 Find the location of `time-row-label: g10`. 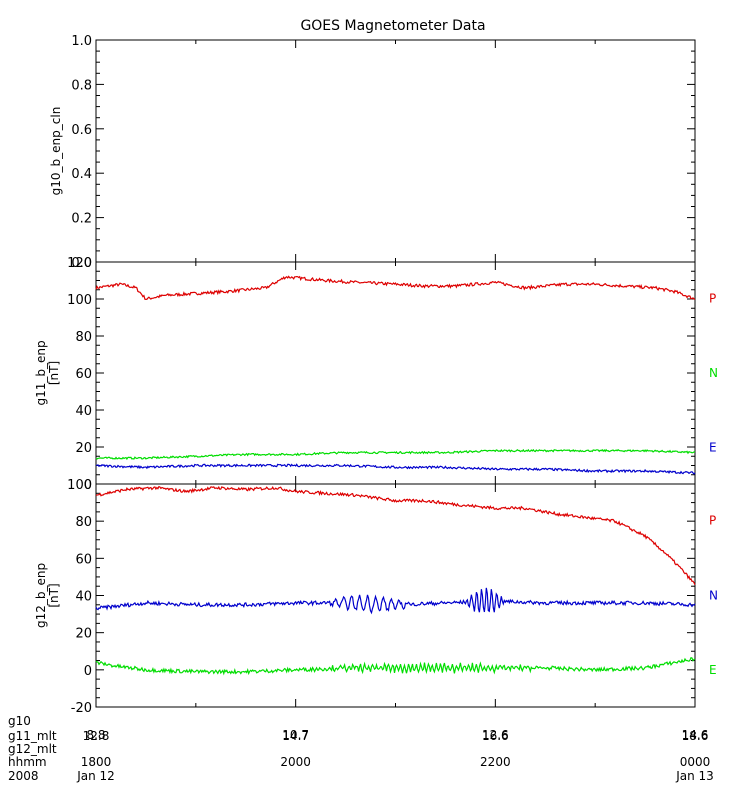

time-row-label: g10 is located at coordinates (19, 721).